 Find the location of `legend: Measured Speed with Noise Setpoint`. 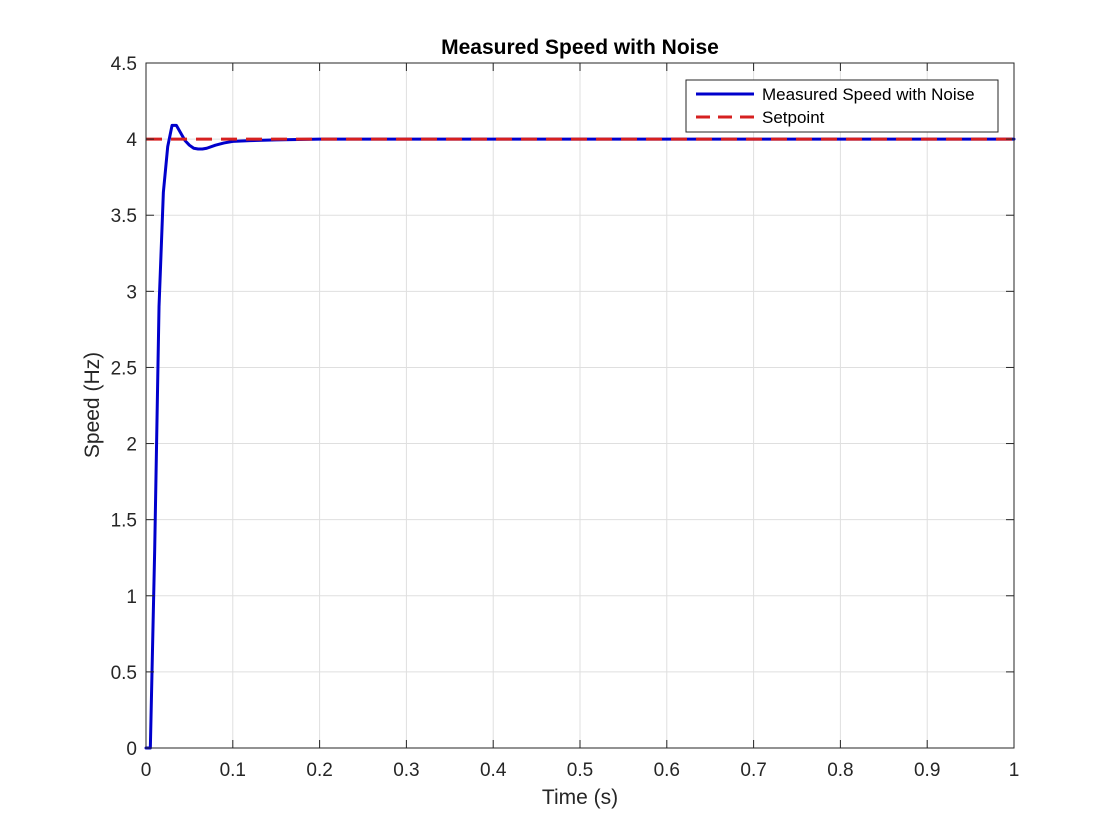

legend: Measured Speed with Noise Setpoint is located at coordinates (842, 106).